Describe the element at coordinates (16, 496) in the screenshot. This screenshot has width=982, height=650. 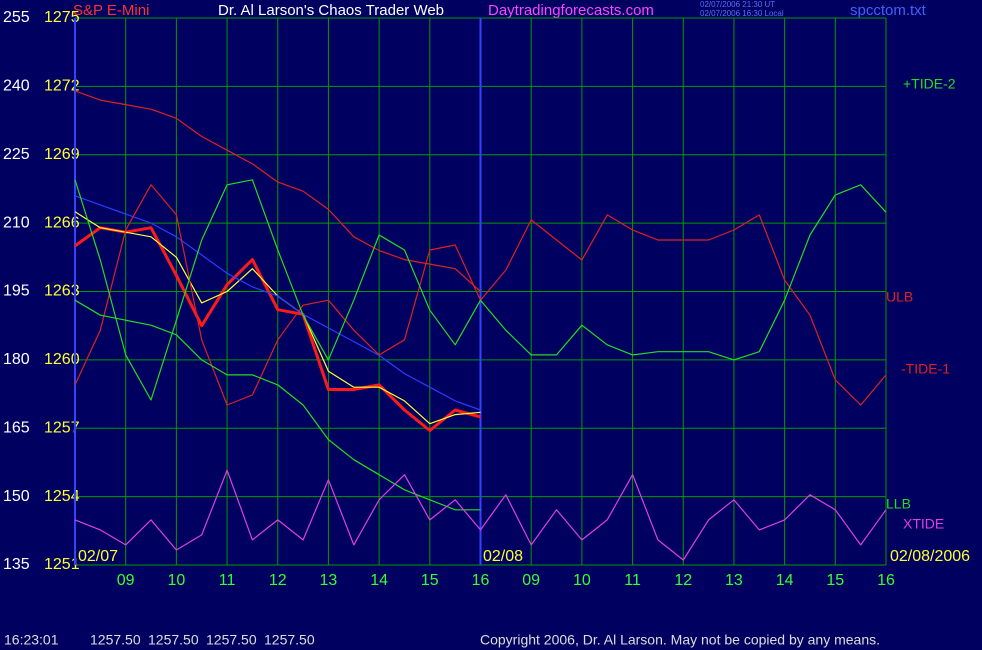
I see `y2-tick-label: 150` at that location.